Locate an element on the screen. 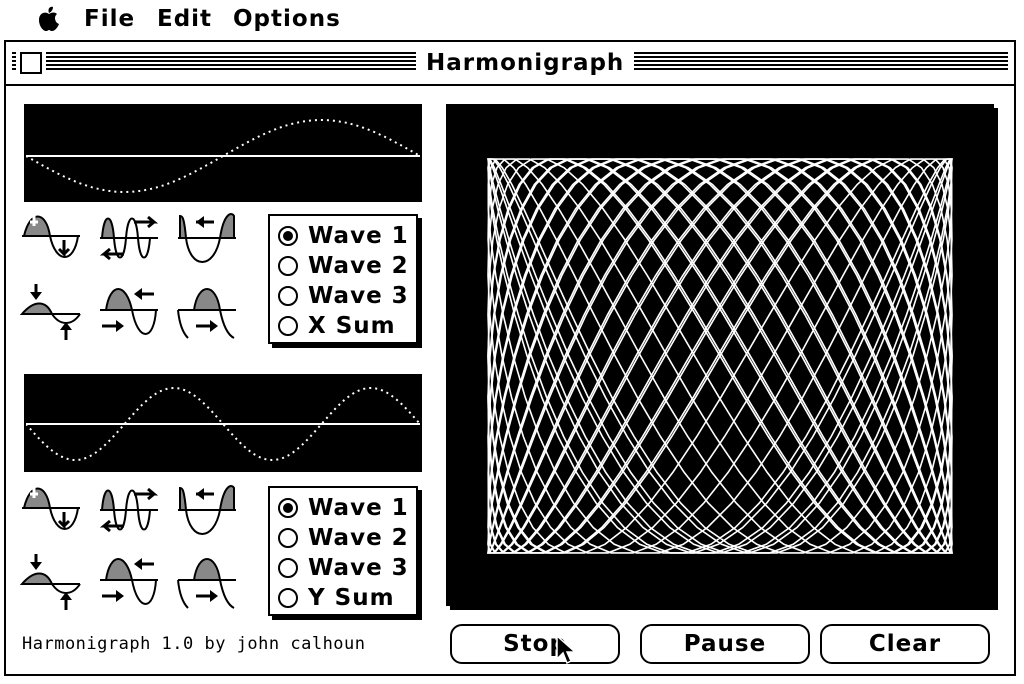 This screenshot has width=1024, height=684. y-radio-sum: Y Sum is located at coordinates (345, 598).